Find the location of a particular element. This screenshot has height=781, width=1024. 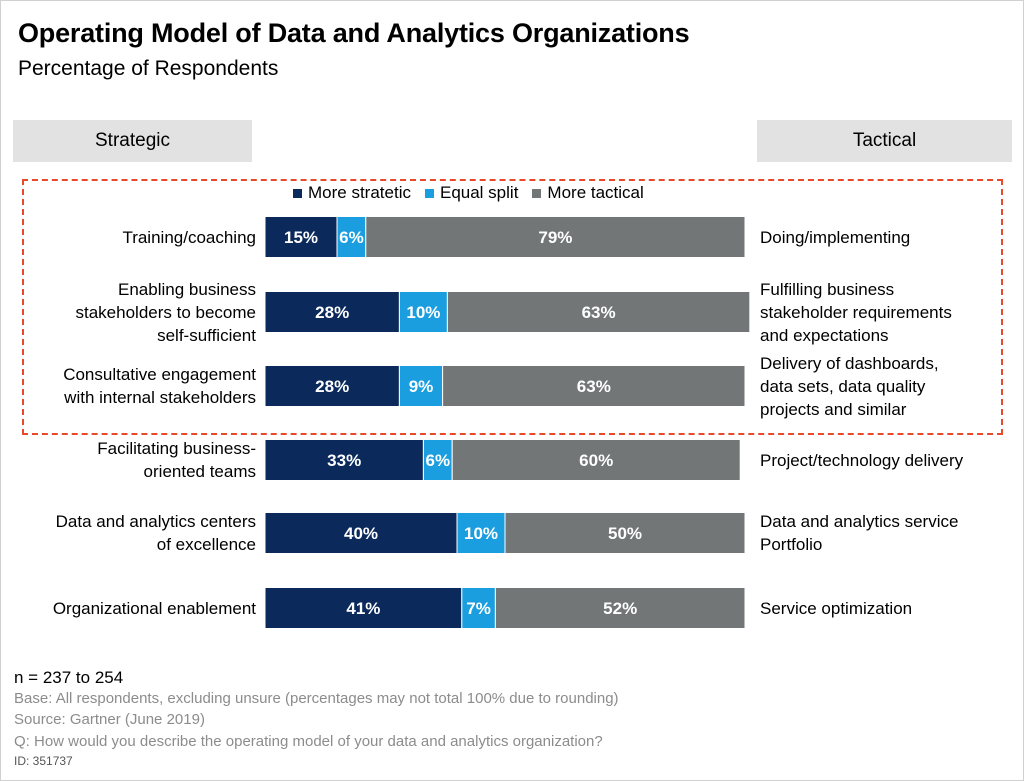

category-label-row-4: Data and analytics centers of excellence is located at coordinates (134, 533).